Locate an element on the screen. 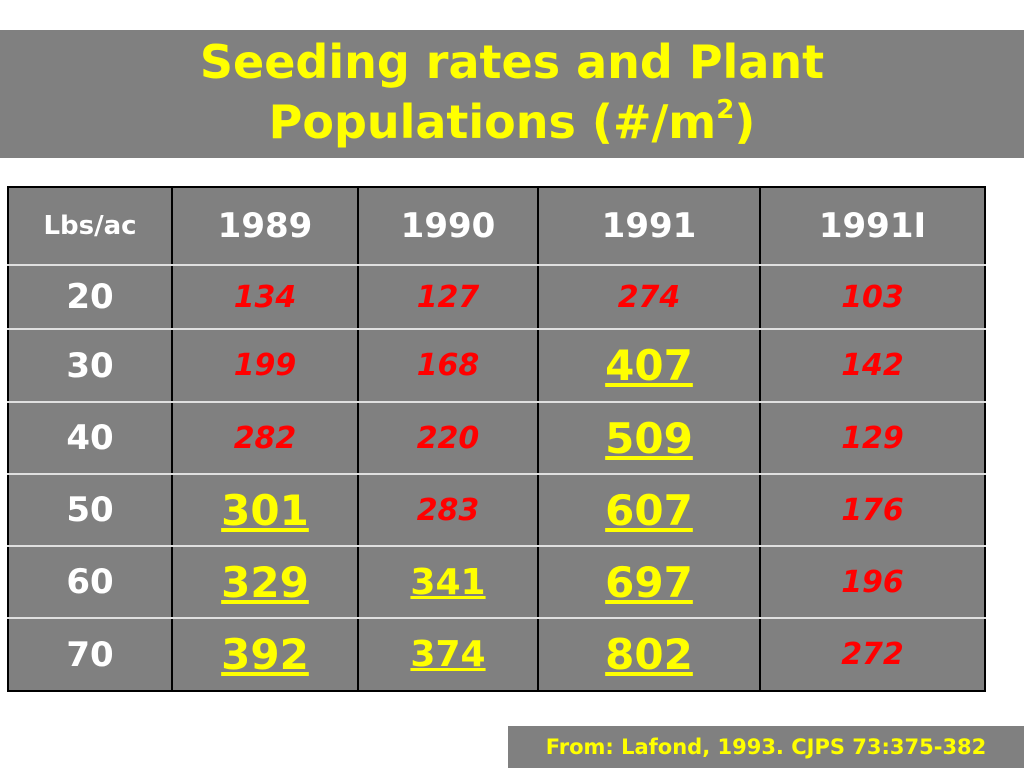 This screenshot has width=1024, height=768. title-line-2: Populations (#/m2) is located at coordinates (512, 122).